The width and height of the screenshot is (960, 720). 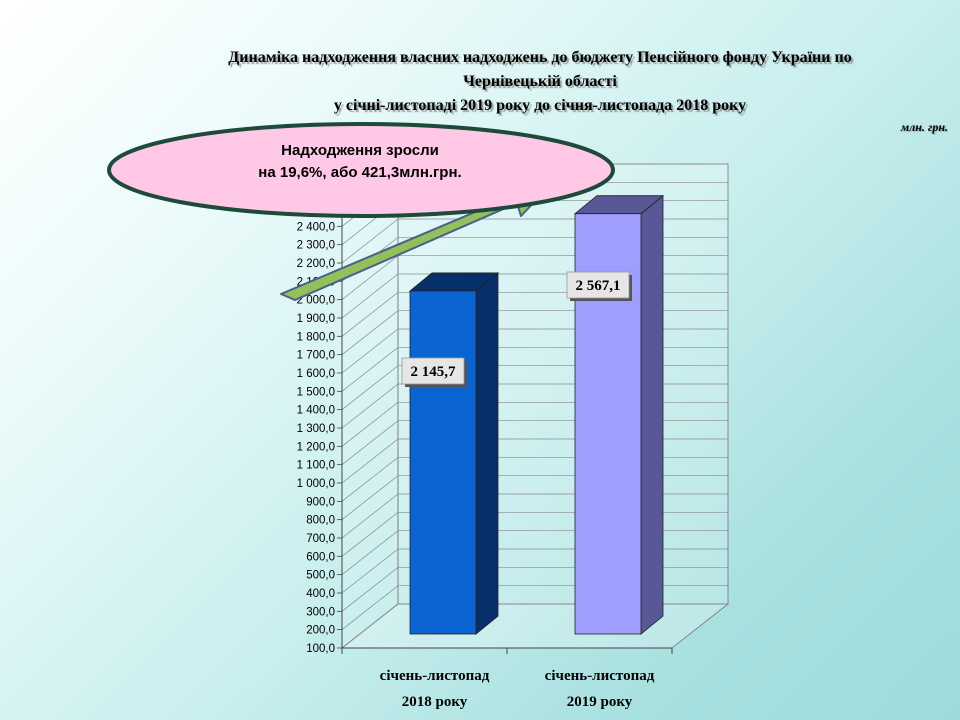 I want to click on value-label-0: 2 145,7, so click(x=434, y=372).